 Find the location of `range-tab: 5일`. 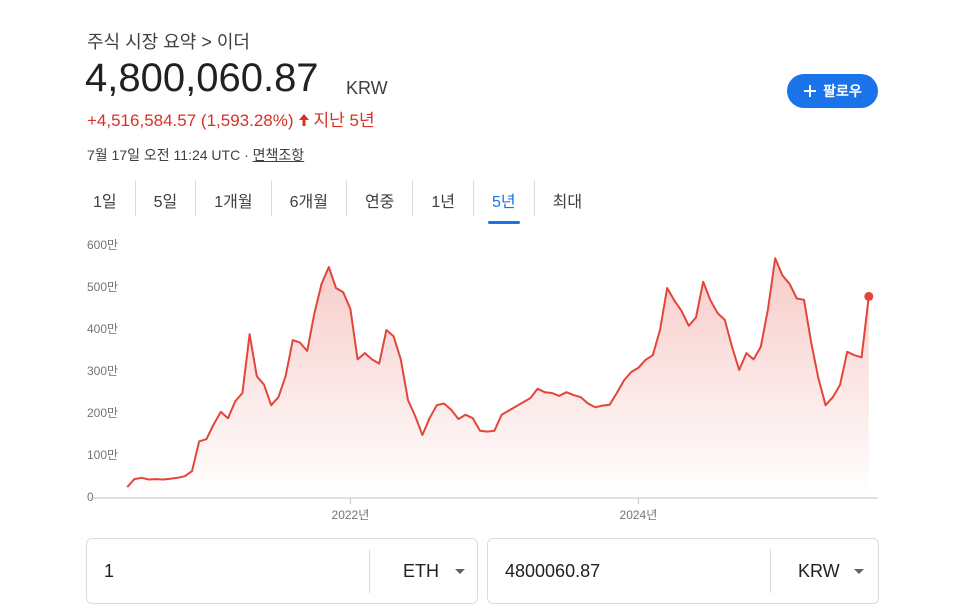

range-tab: 5일 is located at coordinates (165, 198).